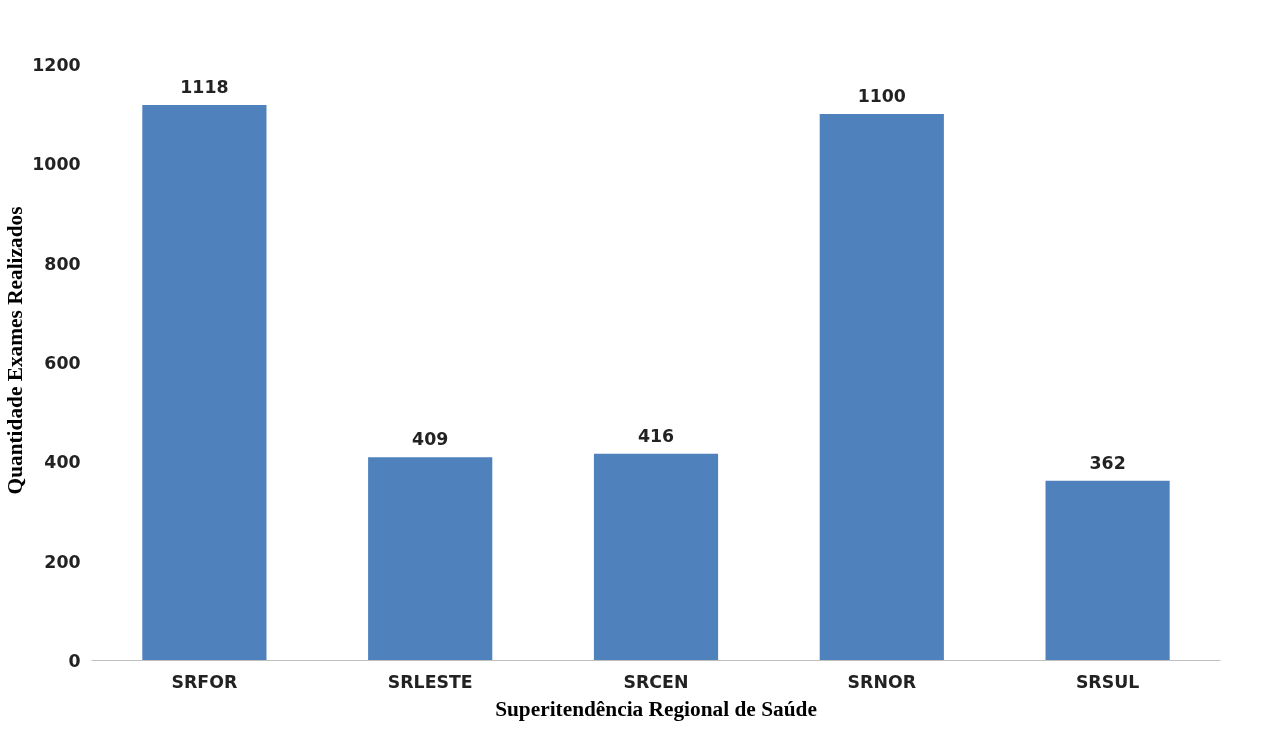 This screenshot has height=744, width=1269. Describe the element at coordinates (1107, 681) in the screenshot. I see `x-tick-label: SRSUL` at that location.